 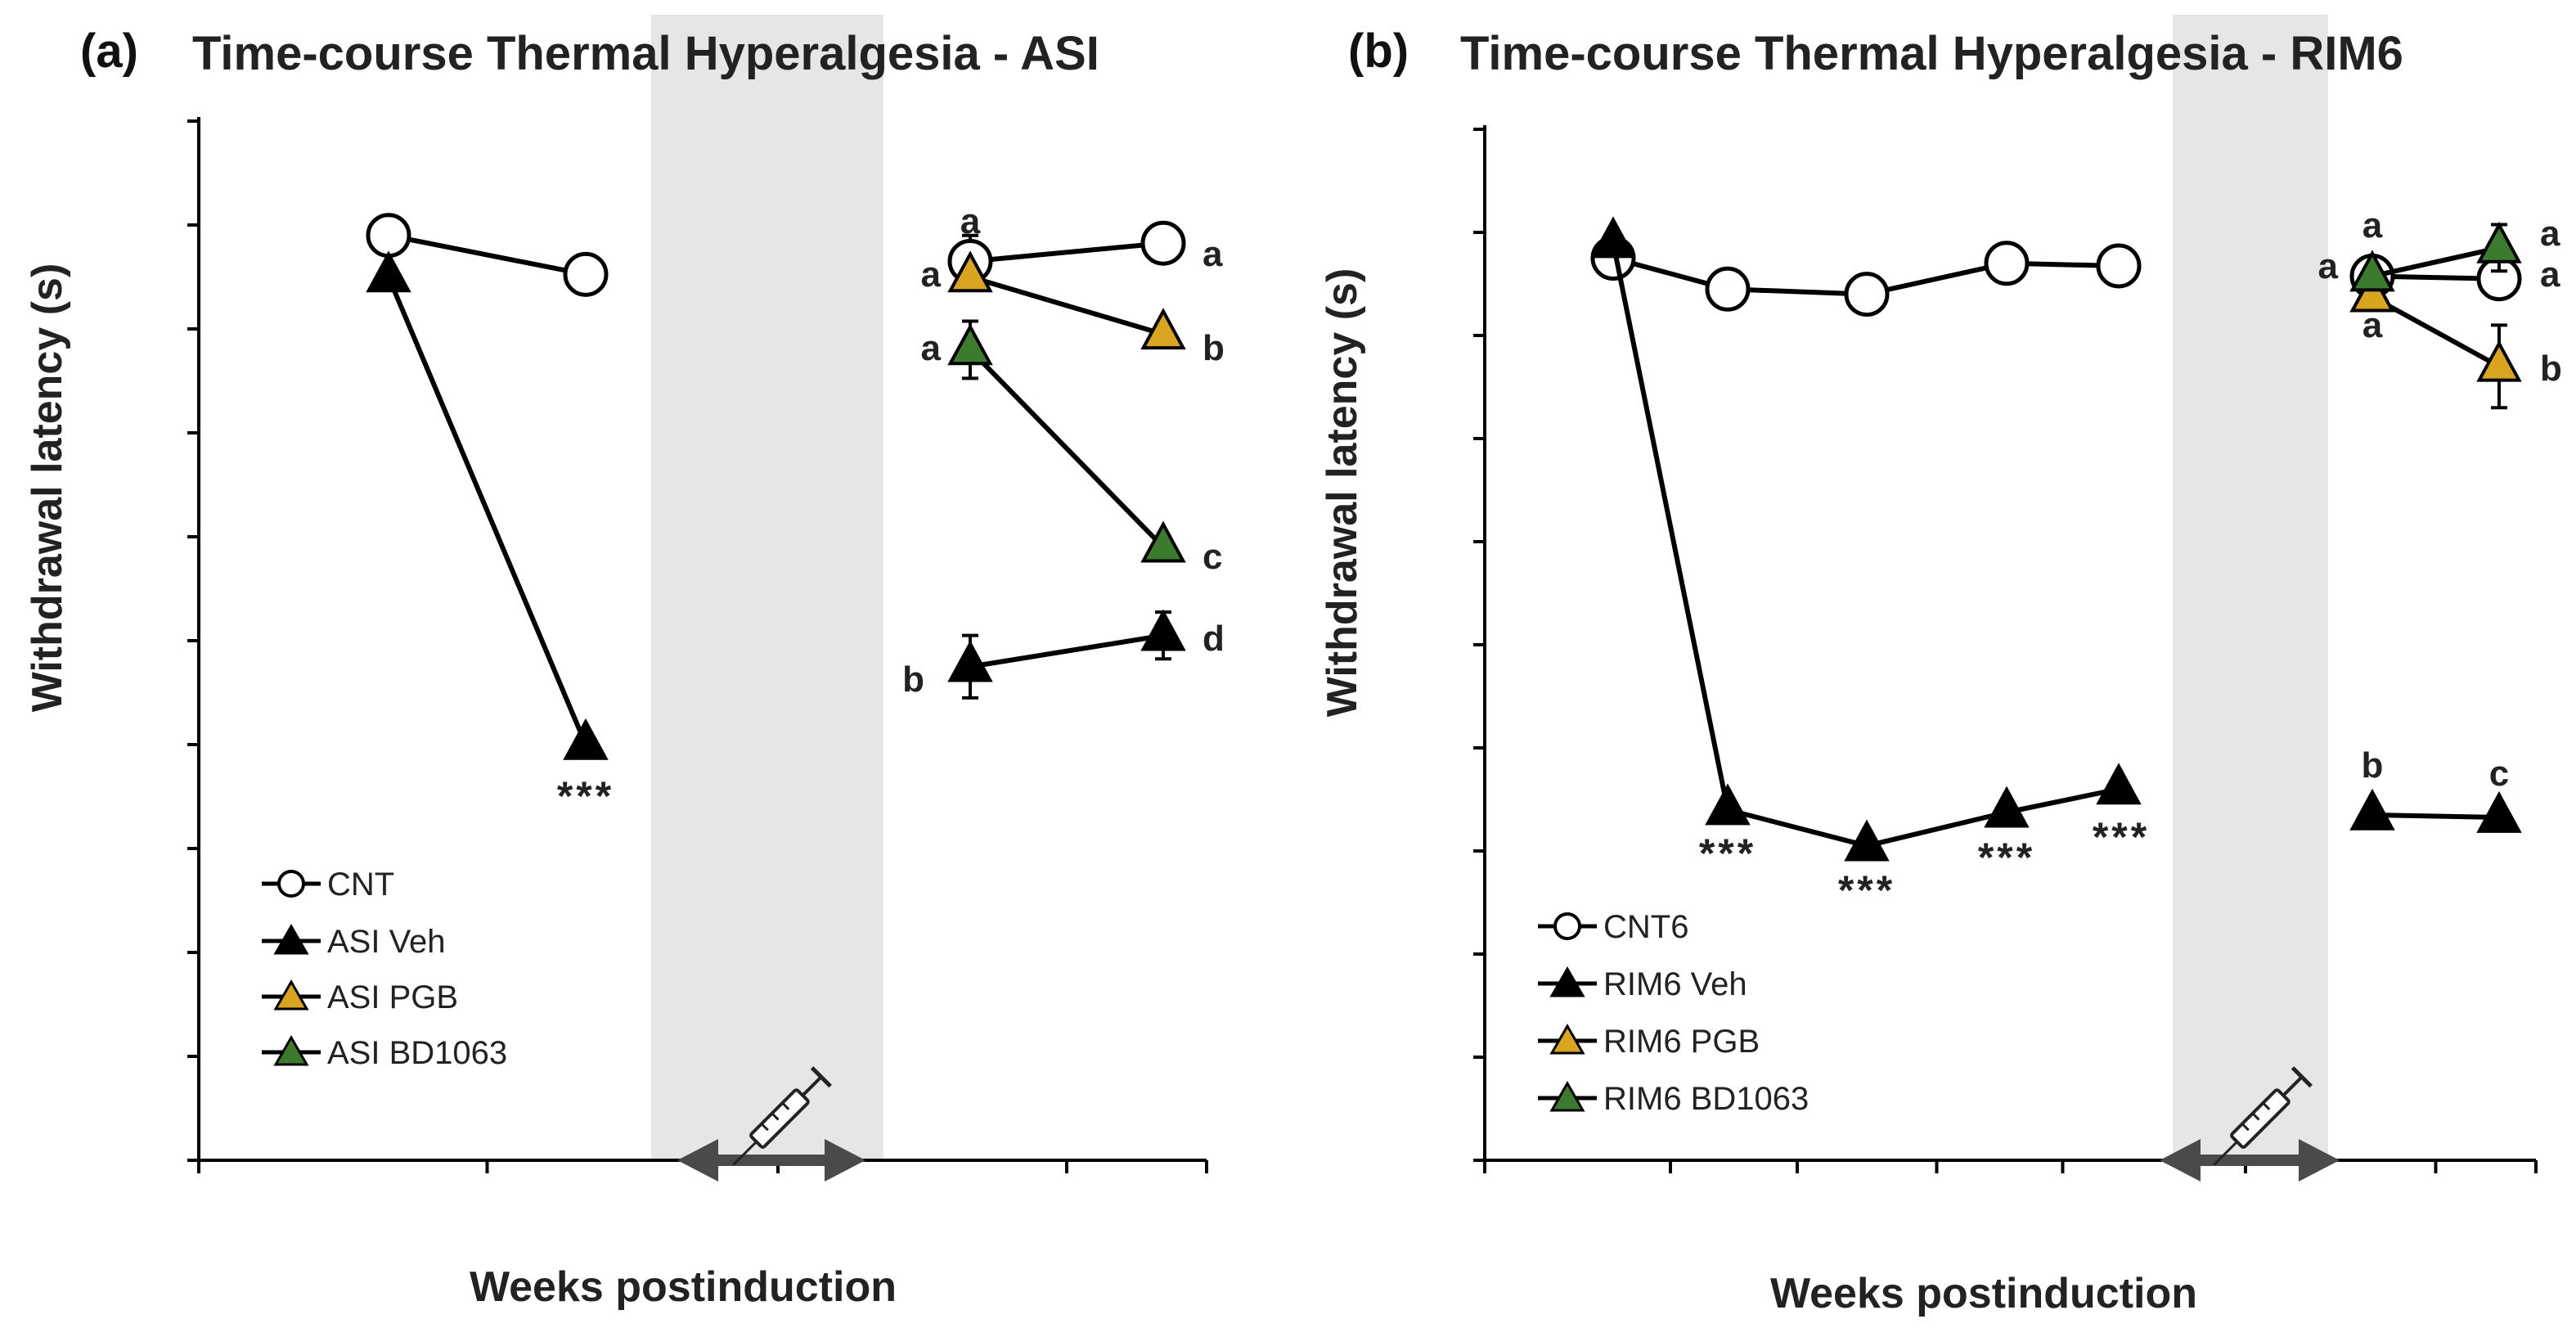 What do you see at coordinates (1706, 1099) in the screenshot?
I see `legend-label-rim6-bd1063: RIM6 BD1063` at bounding box center [1706, 1099].